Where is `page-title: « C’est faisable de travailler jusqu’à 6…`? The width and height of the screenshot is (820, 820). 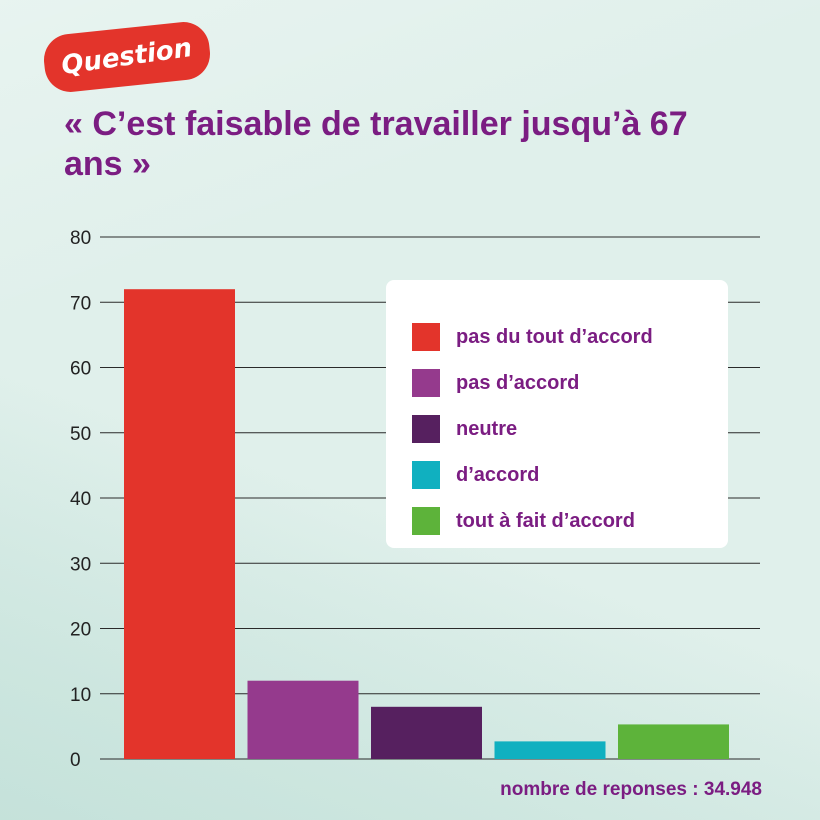 page-title: « C’est faisable de travailler jusqu’à 6… is located at coordinates (376, 144).